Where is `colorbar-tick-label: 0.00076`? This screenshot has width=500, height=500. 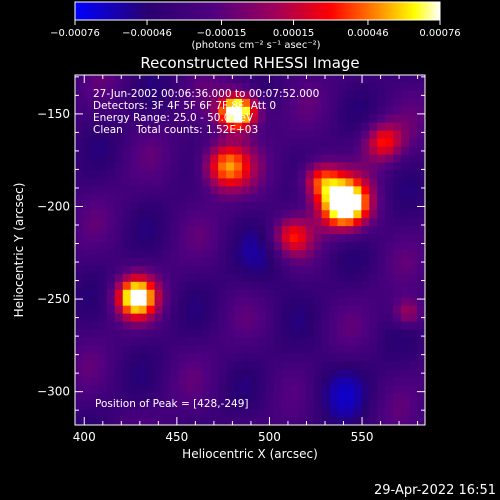 colorbar-tick-label: 0.00076 is located at coordinates (439, 33).